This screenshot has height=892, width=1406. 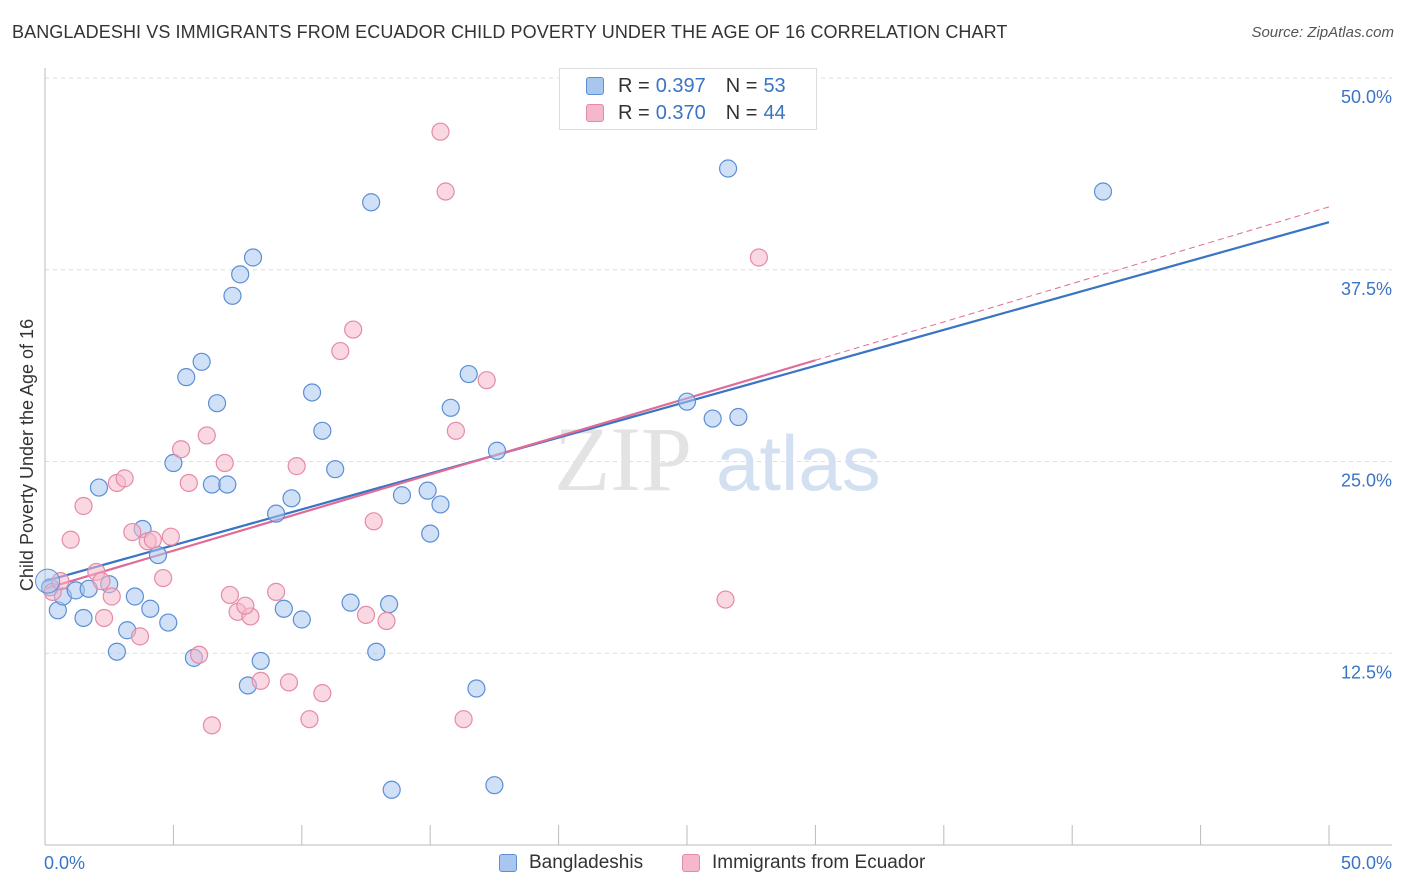 What do you see at coordinates (680, 112) in the screenshot?
I see `legend-r-value: 0.370` at bounding box center [680, 112].